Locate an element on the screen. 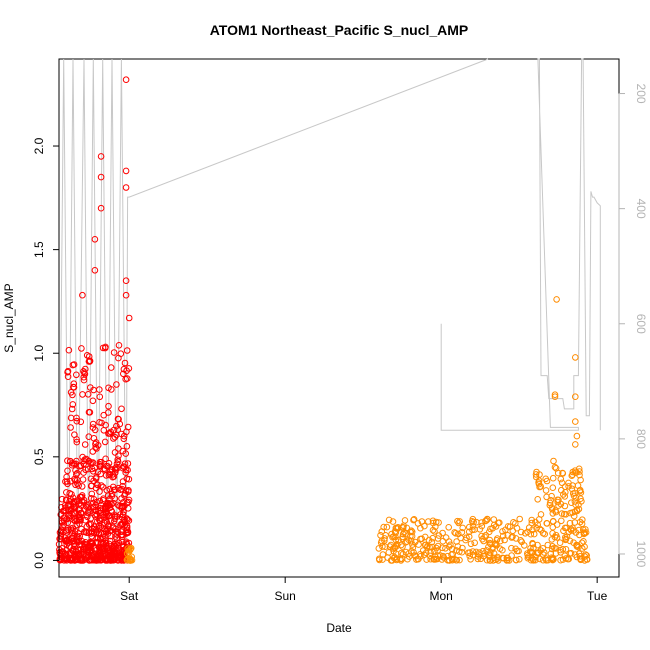 This screenshot has height=650, width=650. x-tick-label: Tue is located at coordinates (597, 596).